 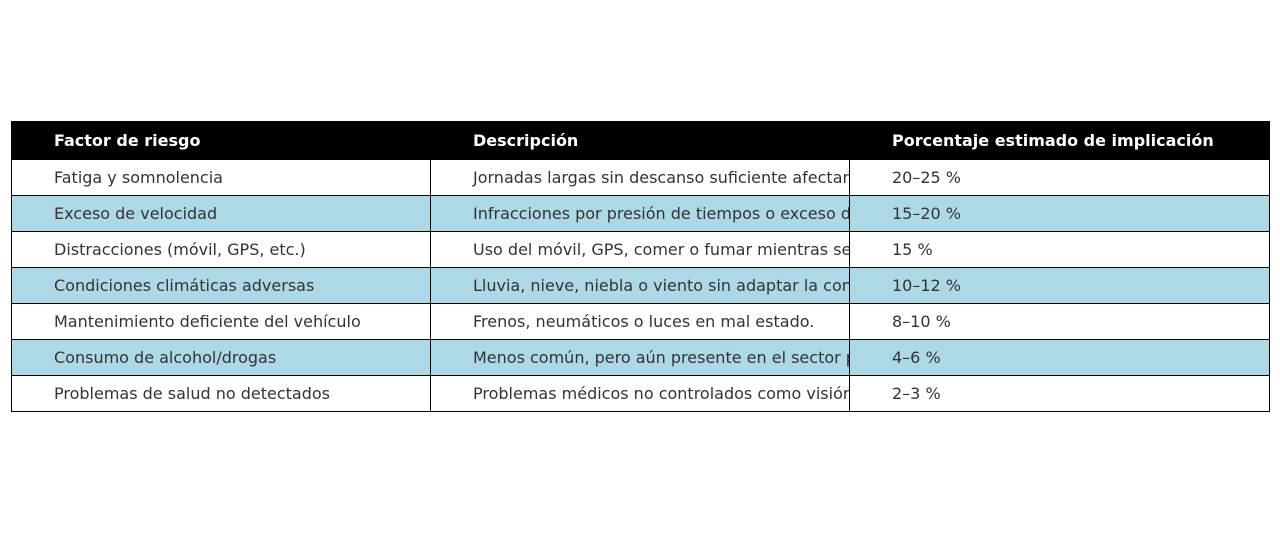 I want to click on cell-percentage: 15 %, so click(x=1059, y=249).